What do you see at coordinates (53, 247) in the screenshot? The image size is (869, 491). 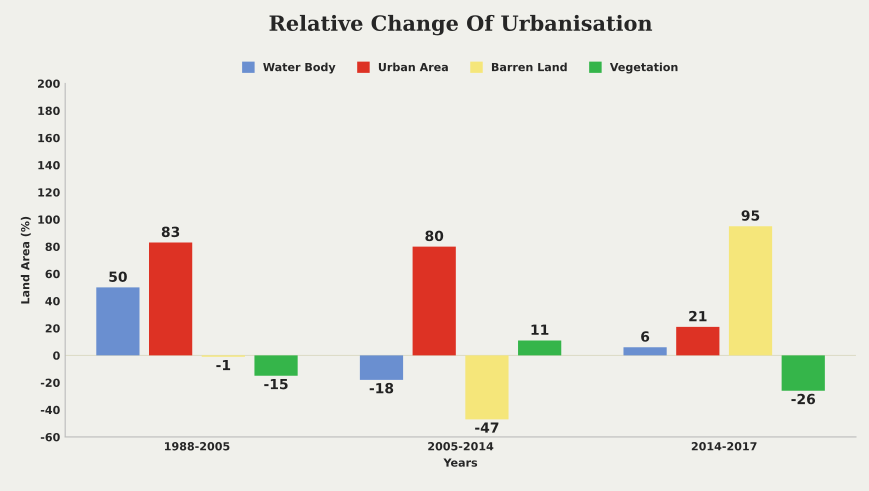 I see `y-tick-label: 80` at bounding box center [53, 247].